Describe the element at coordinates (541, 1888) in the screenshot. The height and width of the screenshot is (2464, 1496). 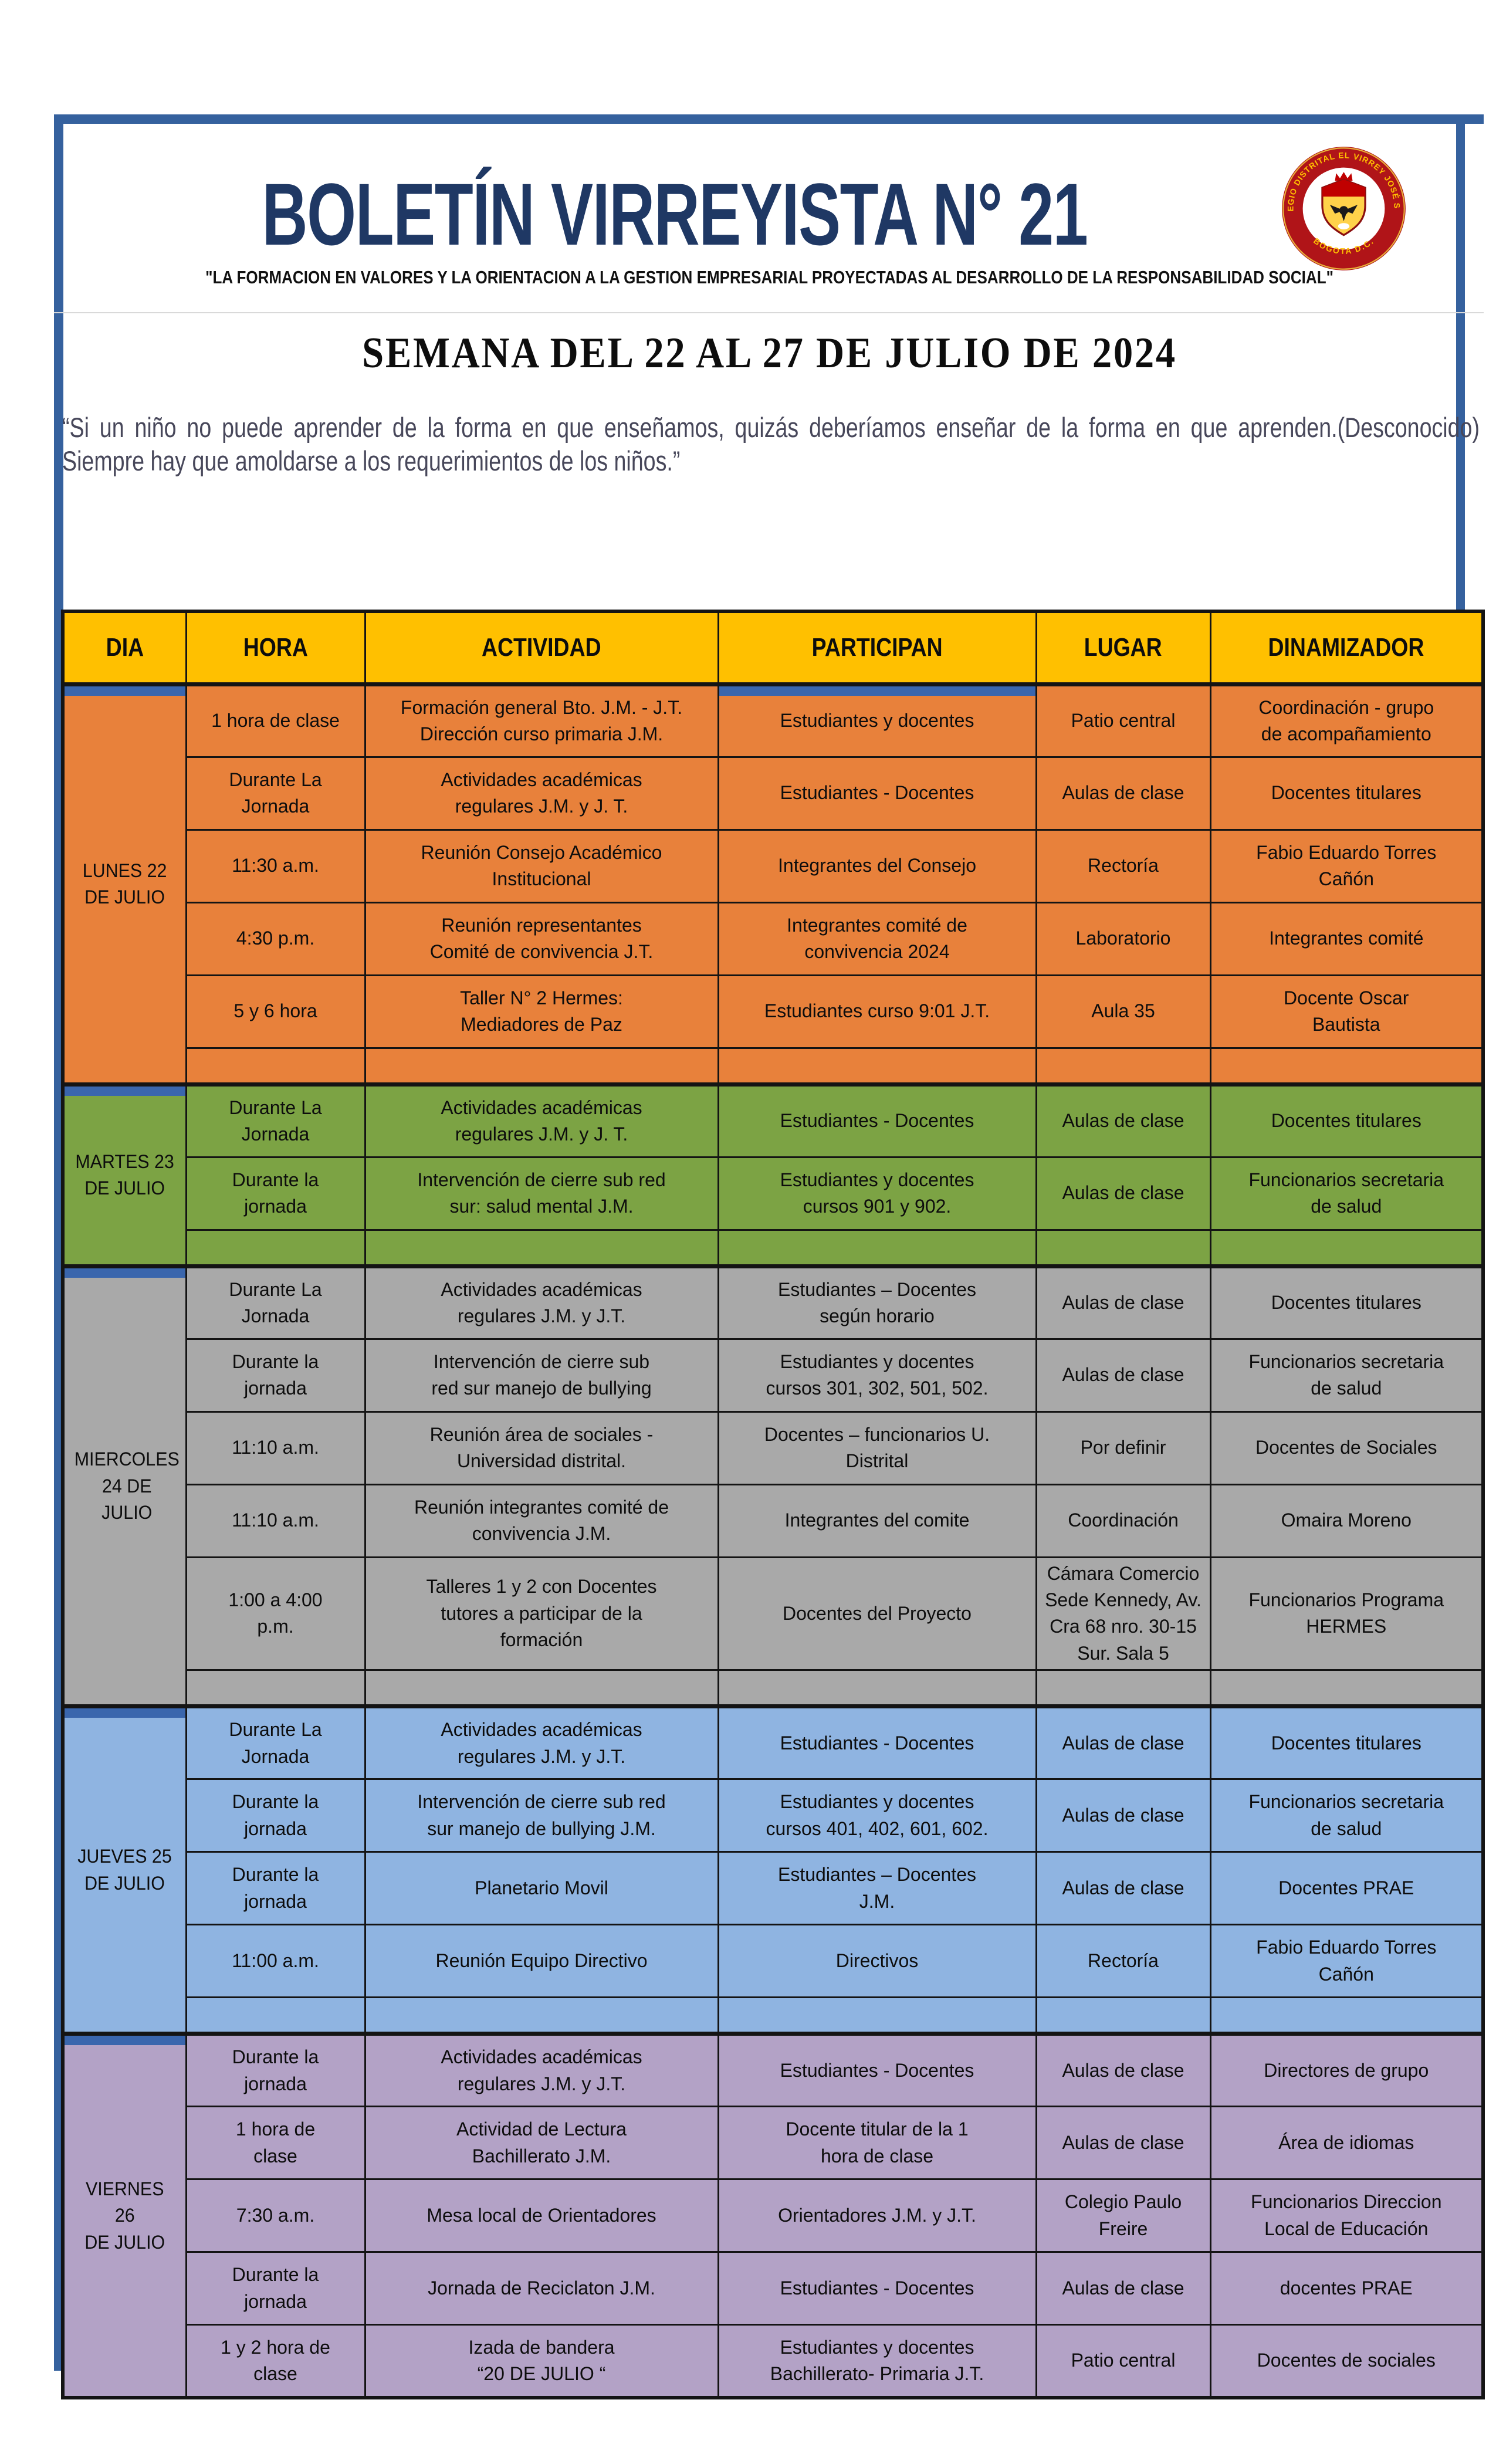
I see `cell-actividad: Planetario Movil` at that location.